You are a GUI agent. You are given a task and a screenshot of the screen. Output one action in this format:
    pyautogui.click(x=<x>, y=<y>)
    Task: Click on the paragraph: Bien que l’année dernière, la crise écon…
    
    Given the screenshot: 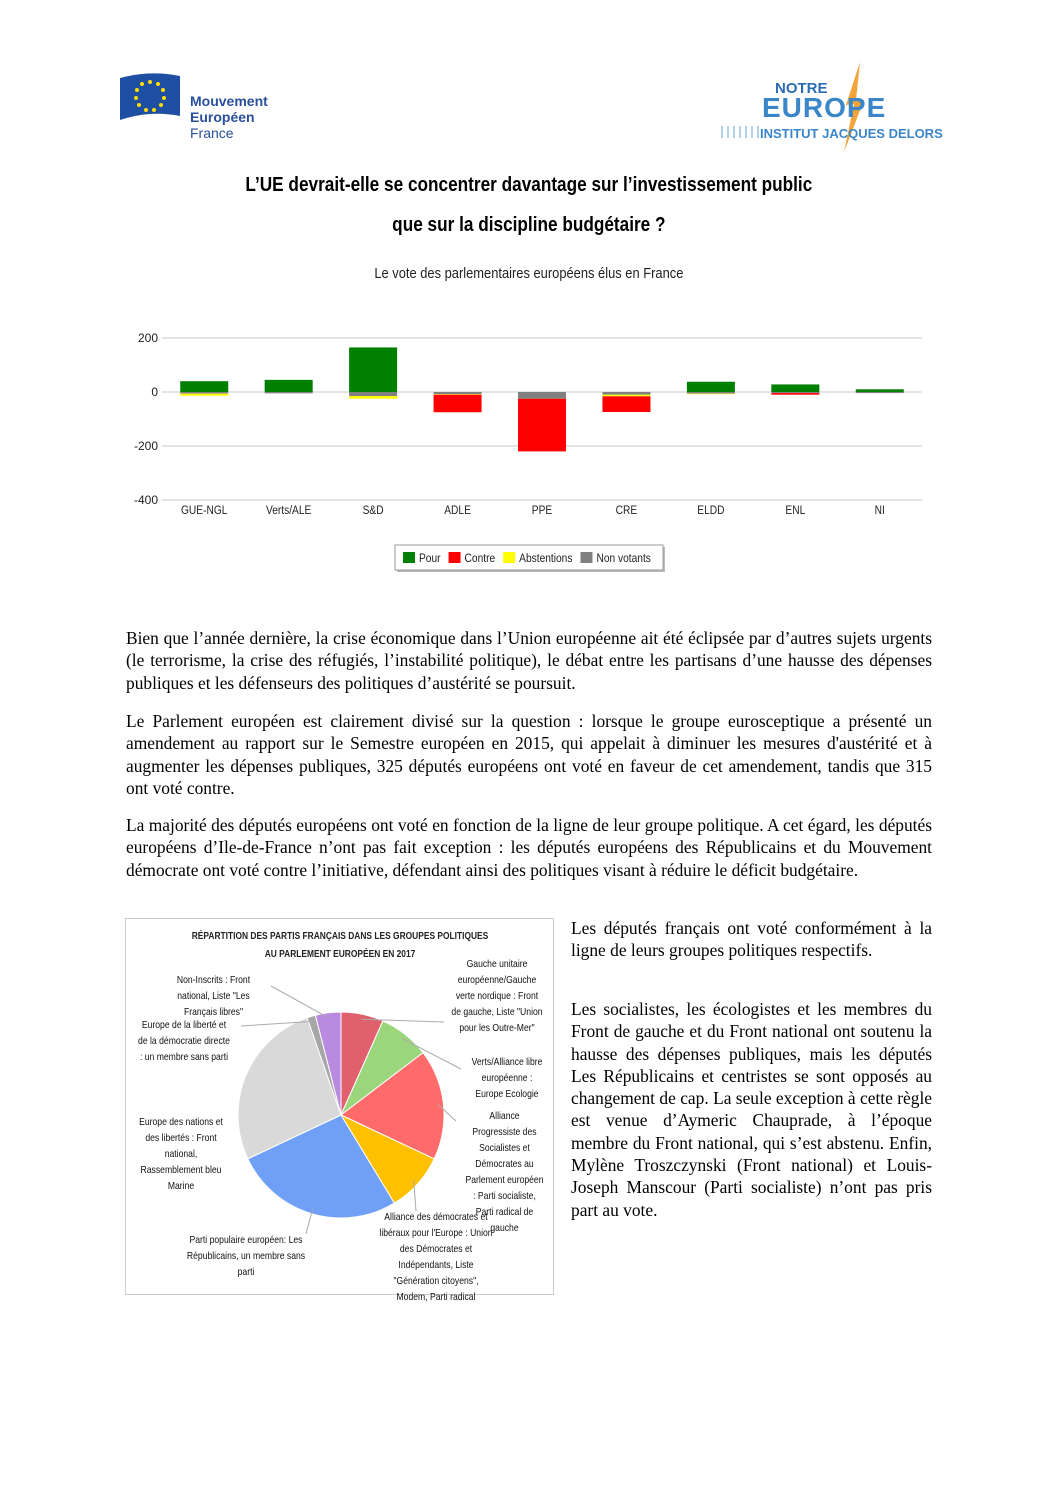 What is the action you would take?
    pyautogui.click(x=529, y=660)
    